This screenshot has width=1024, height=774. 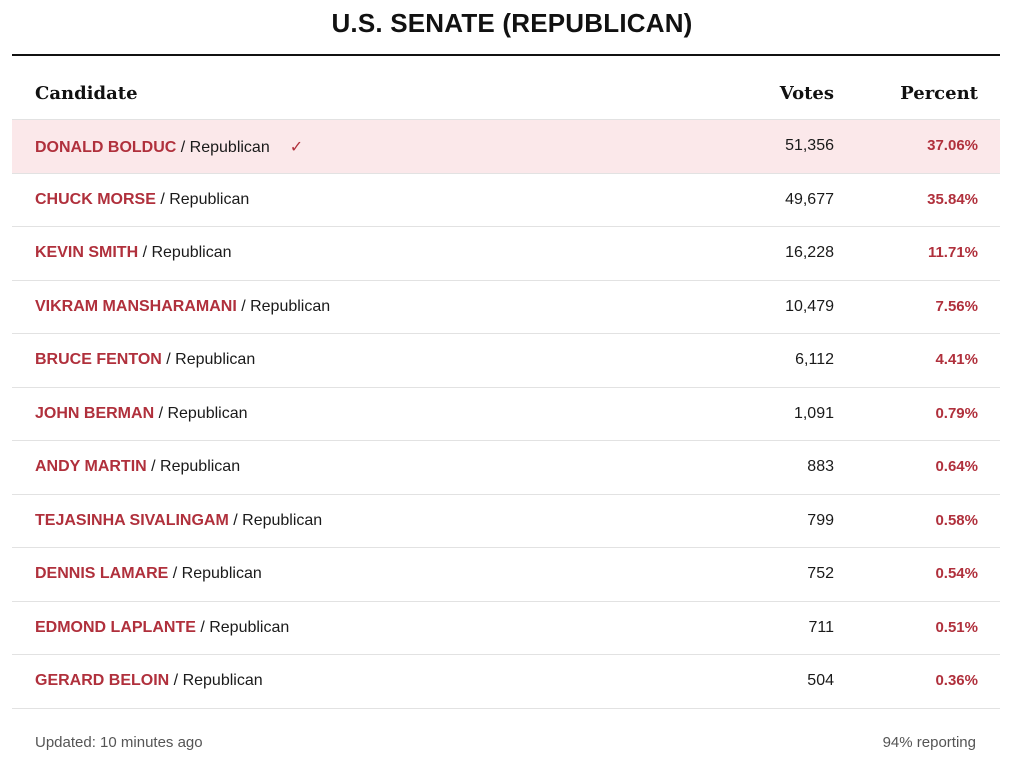 I want to click on vote-percent: 0.54%, so click(x=956, y=573).